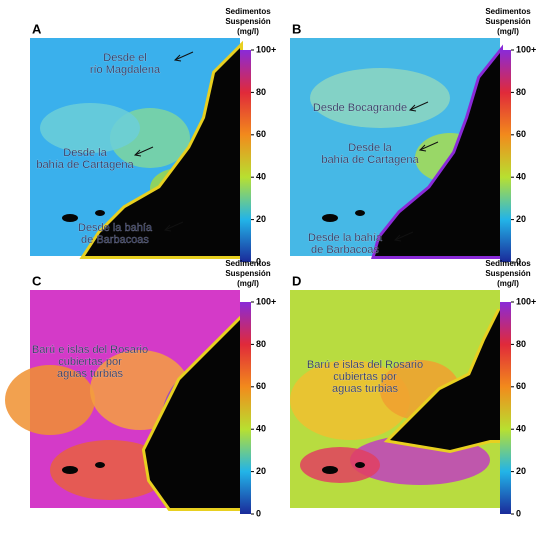 The height and width of the screenshot is (537, 556). I want to click on panel-label: A, so click(37, 28).